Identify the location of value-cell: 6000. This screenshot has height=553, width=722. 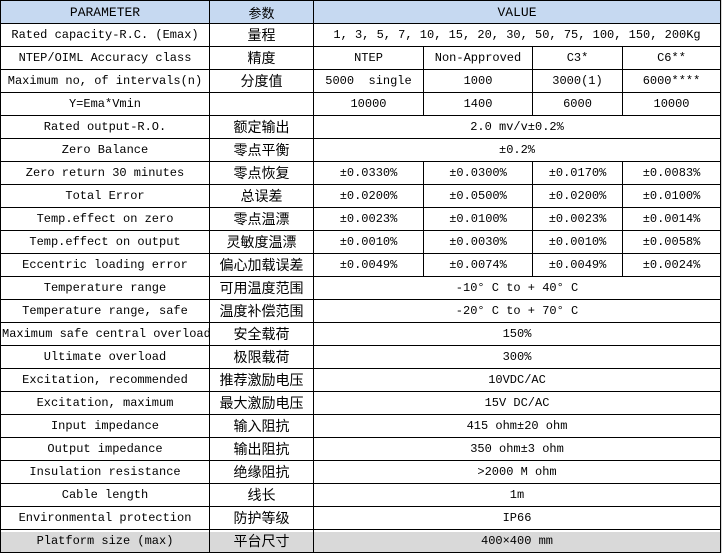
(577, 104).